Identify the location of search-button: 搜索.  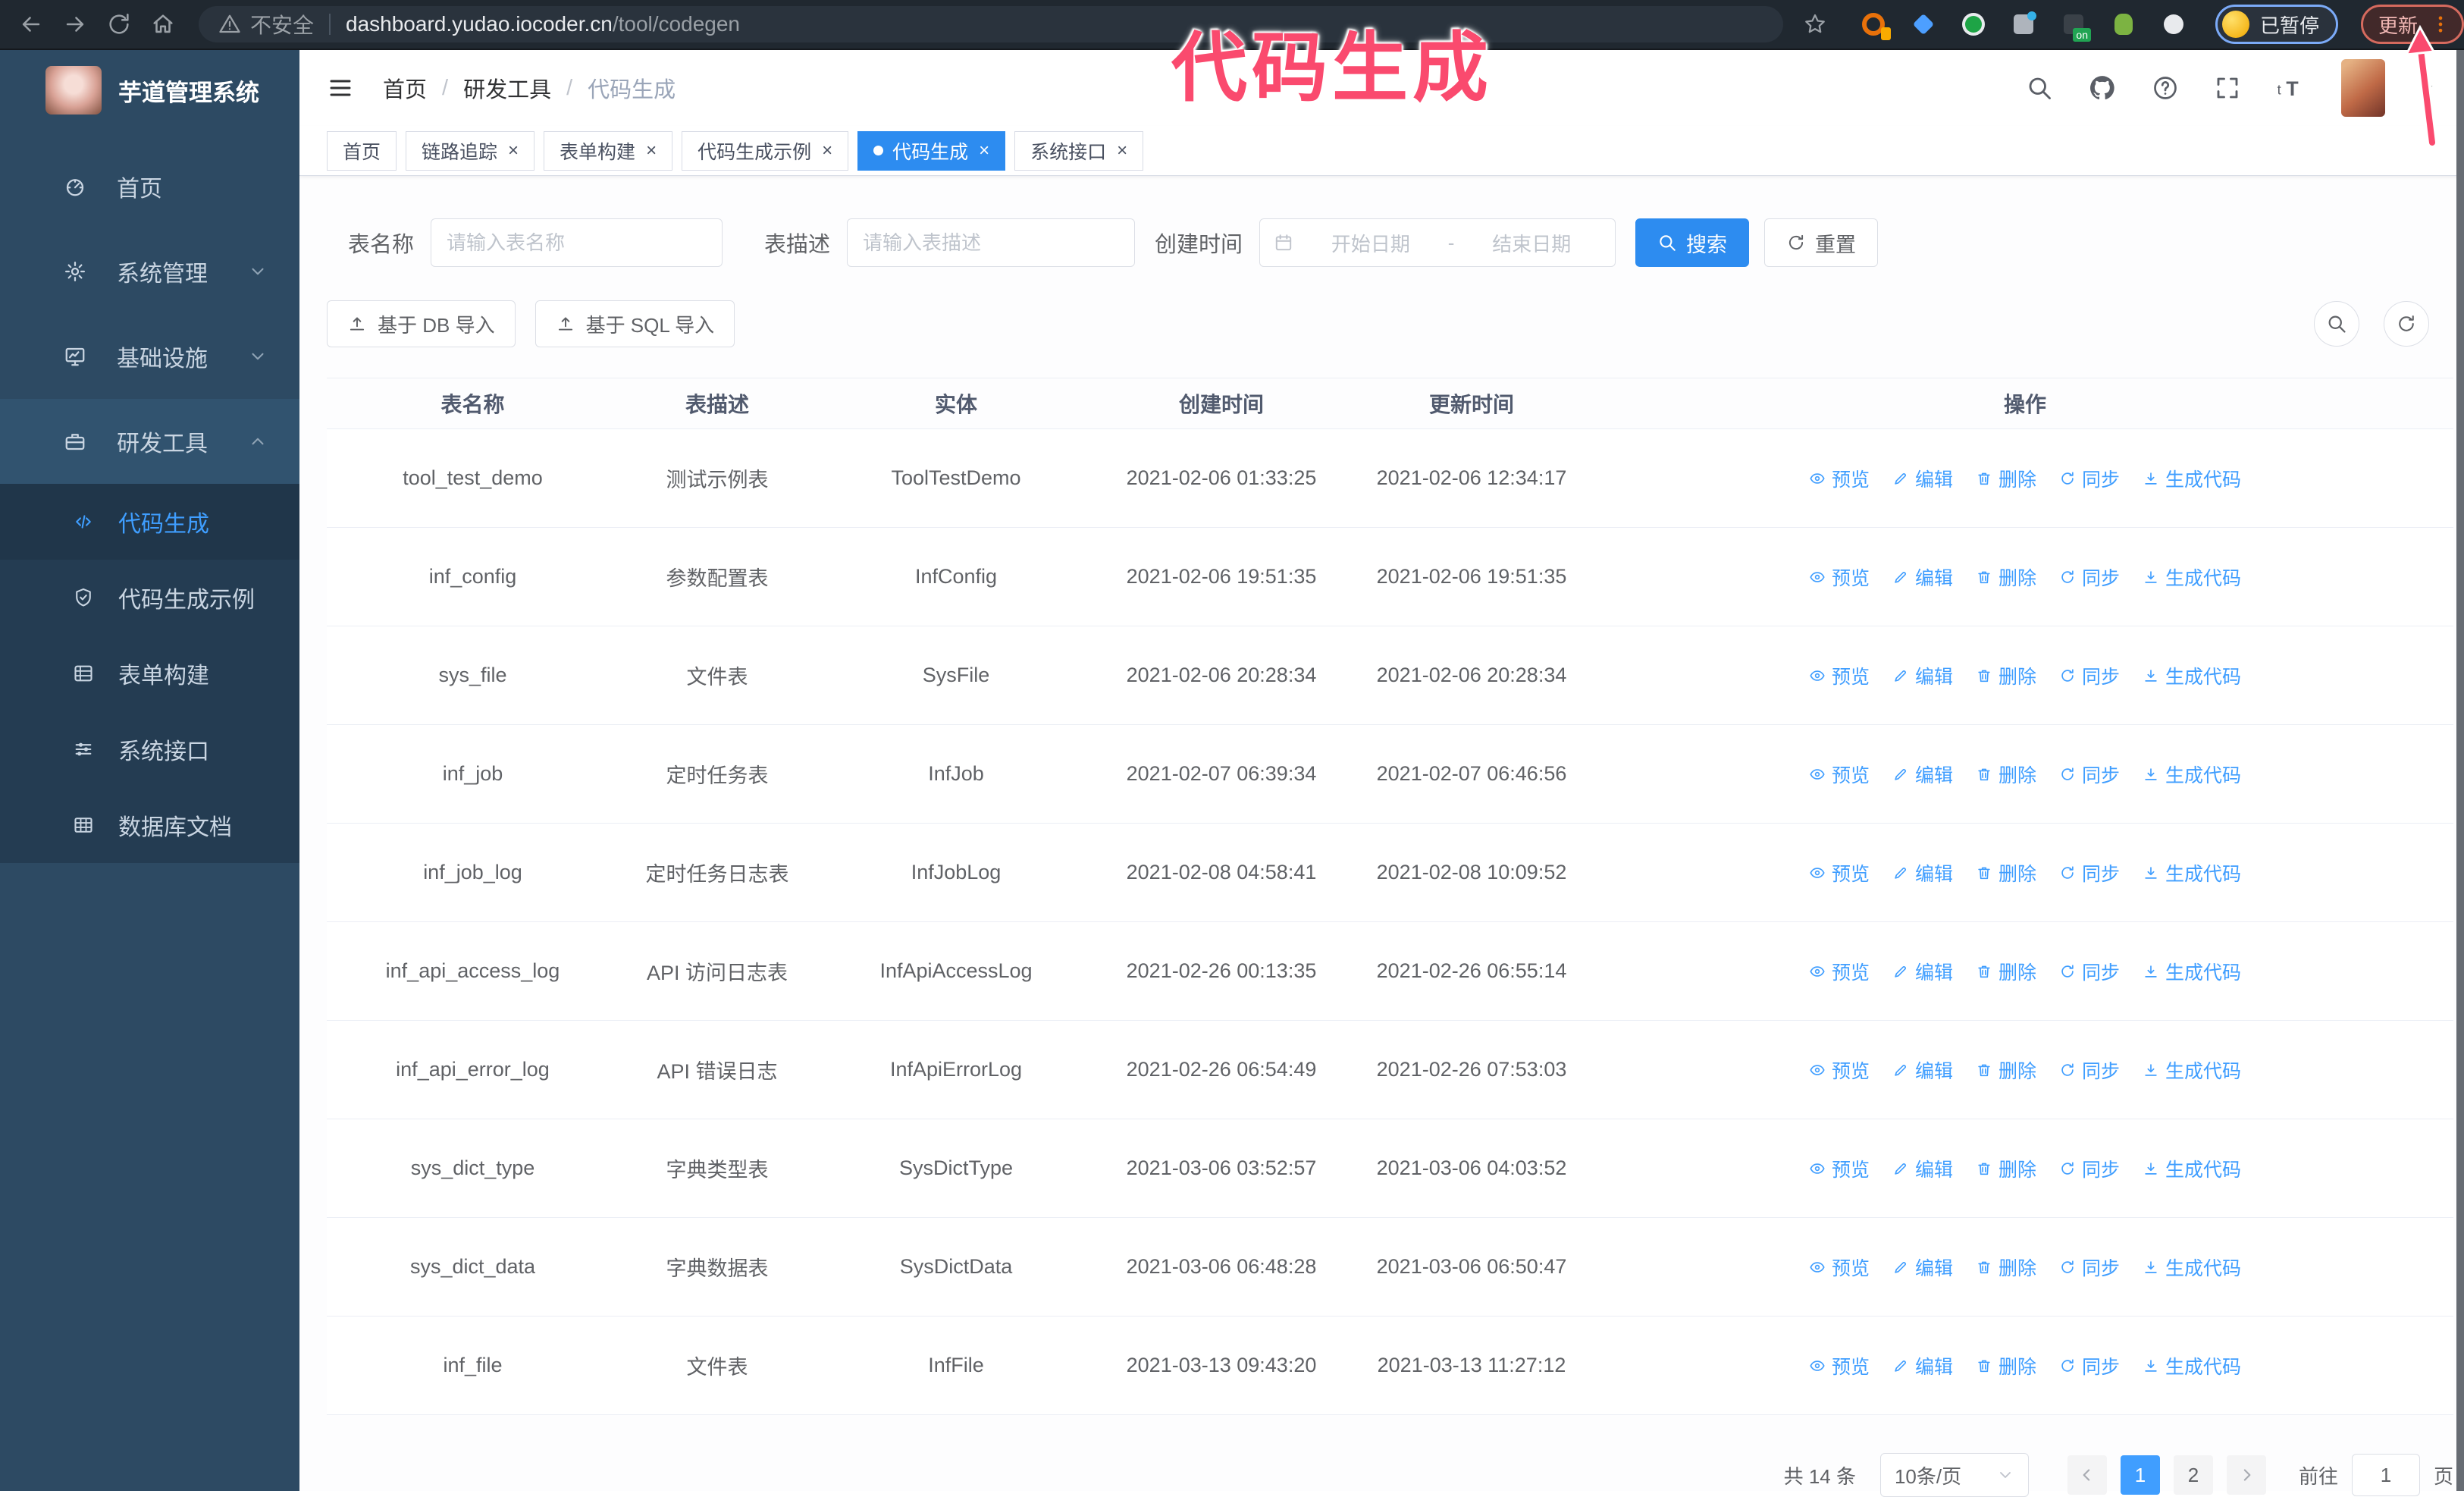
(1692, 242).